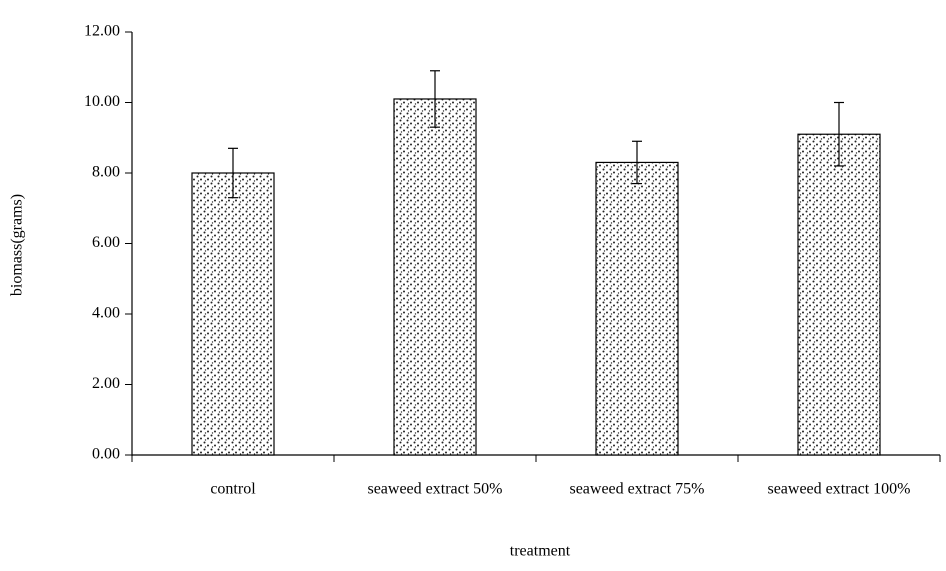  I want to click on x-tick-label: seaweed extract 50%, so click(434, 489).